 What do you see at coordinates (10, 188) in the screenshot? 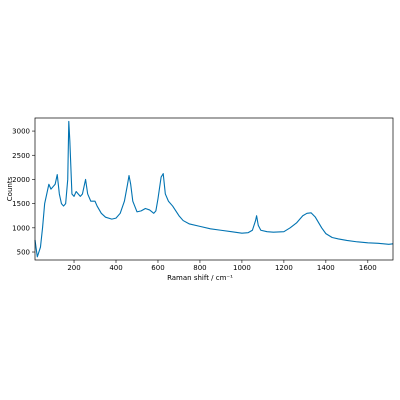
I see `y-axis-label: Counts` at bounding box center [10, 188].